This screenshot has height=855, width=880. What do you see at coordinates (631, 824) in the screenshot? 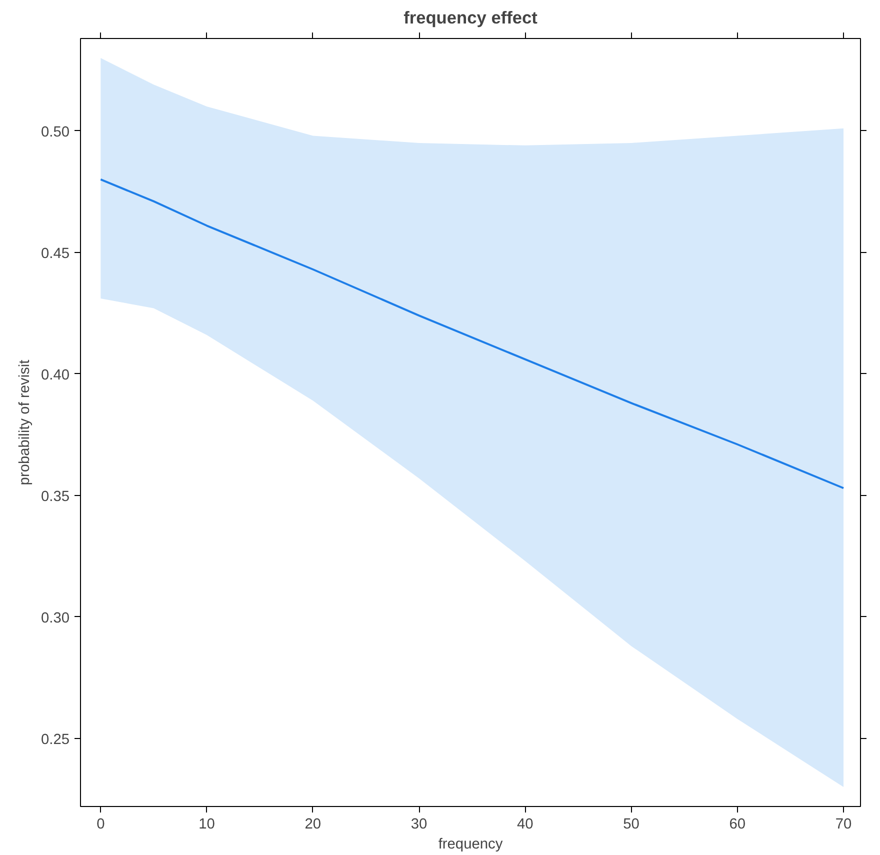
I see `x-tick-label: 50` at bounding box center [631, 824].